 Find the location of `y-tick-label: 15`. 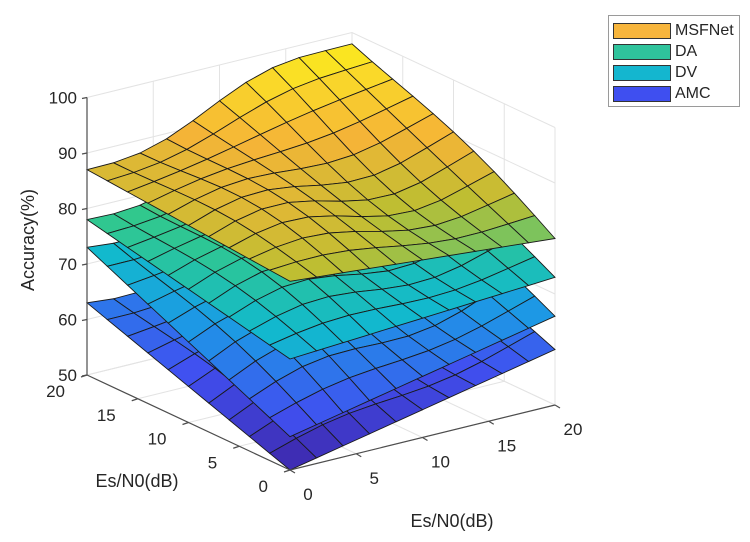

y-tick-label: 15 is located at coordinates (106, 415).